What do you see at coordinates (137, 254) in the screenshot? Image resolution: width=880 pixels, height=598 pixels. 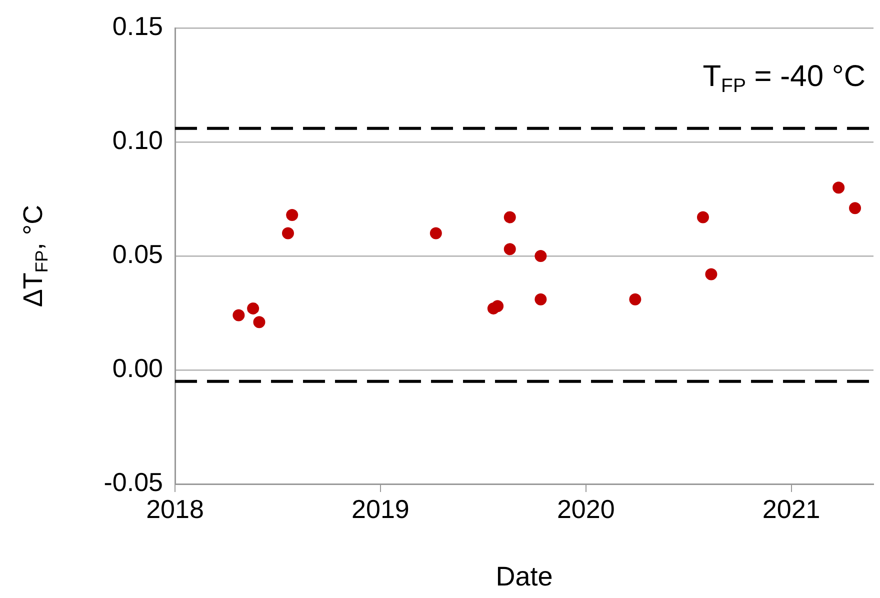 I see `y-tick-label: 0.05` at bounding box center [137, 254].